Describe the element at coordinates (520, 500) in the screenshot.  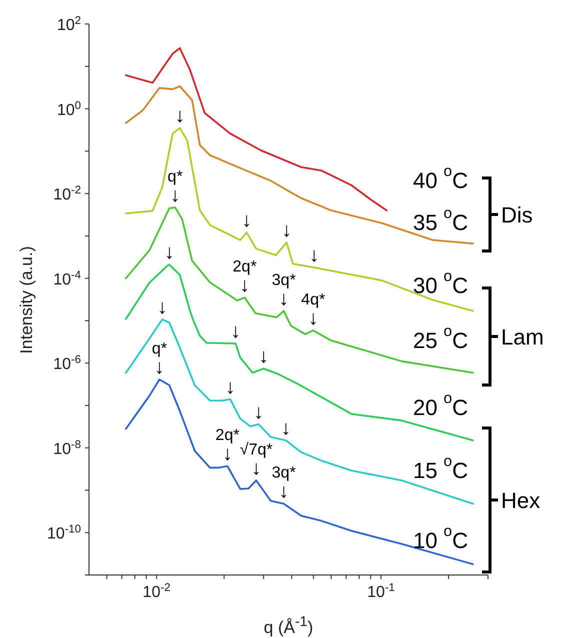
I see `text: Hex` at that location.